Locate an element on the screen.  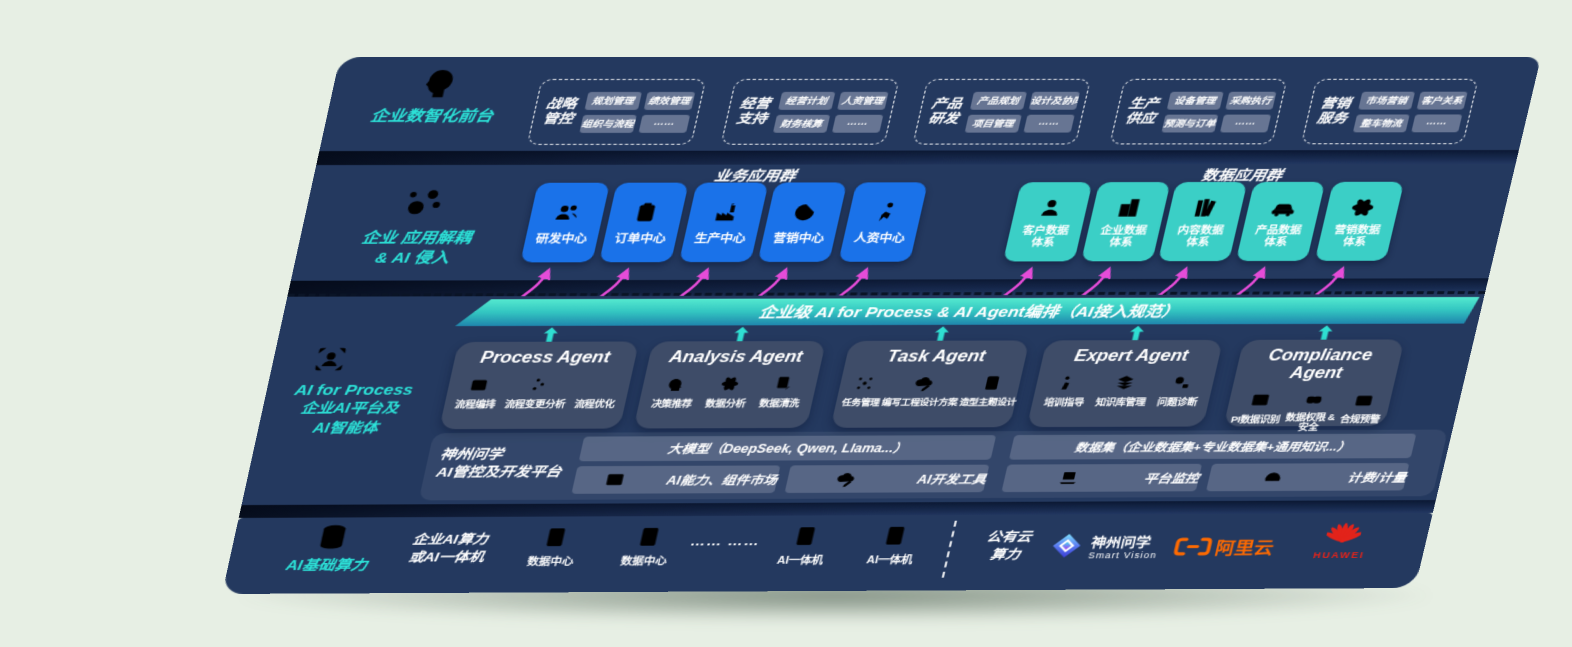
devtools-bar: AI开发工具 is located at coordinates (887, 478).